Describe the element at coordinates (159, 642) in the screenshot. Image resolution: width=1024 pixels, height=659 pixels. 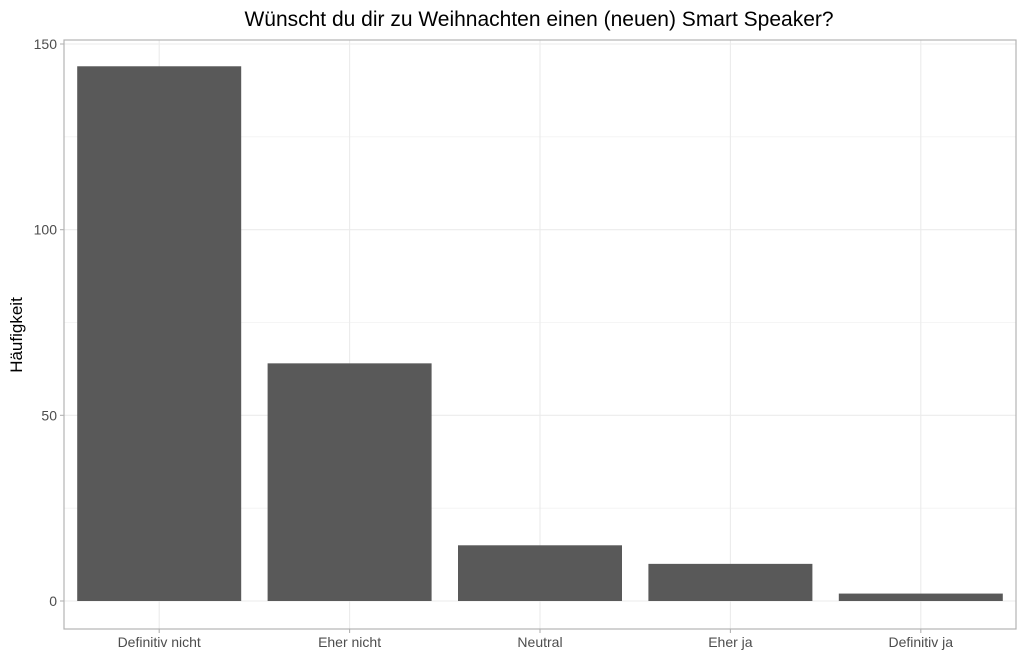
I see `x-tick-label: Definitiv nicht` at that location.